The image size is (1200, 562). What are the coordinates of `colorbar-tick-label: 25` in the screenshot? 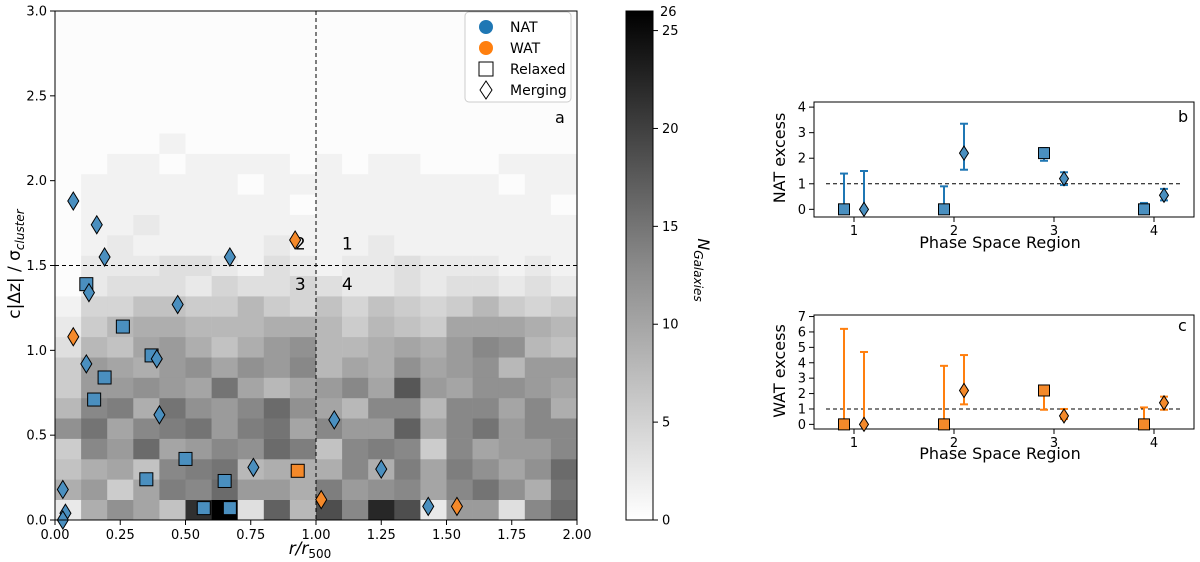 It's located at (670, 31).